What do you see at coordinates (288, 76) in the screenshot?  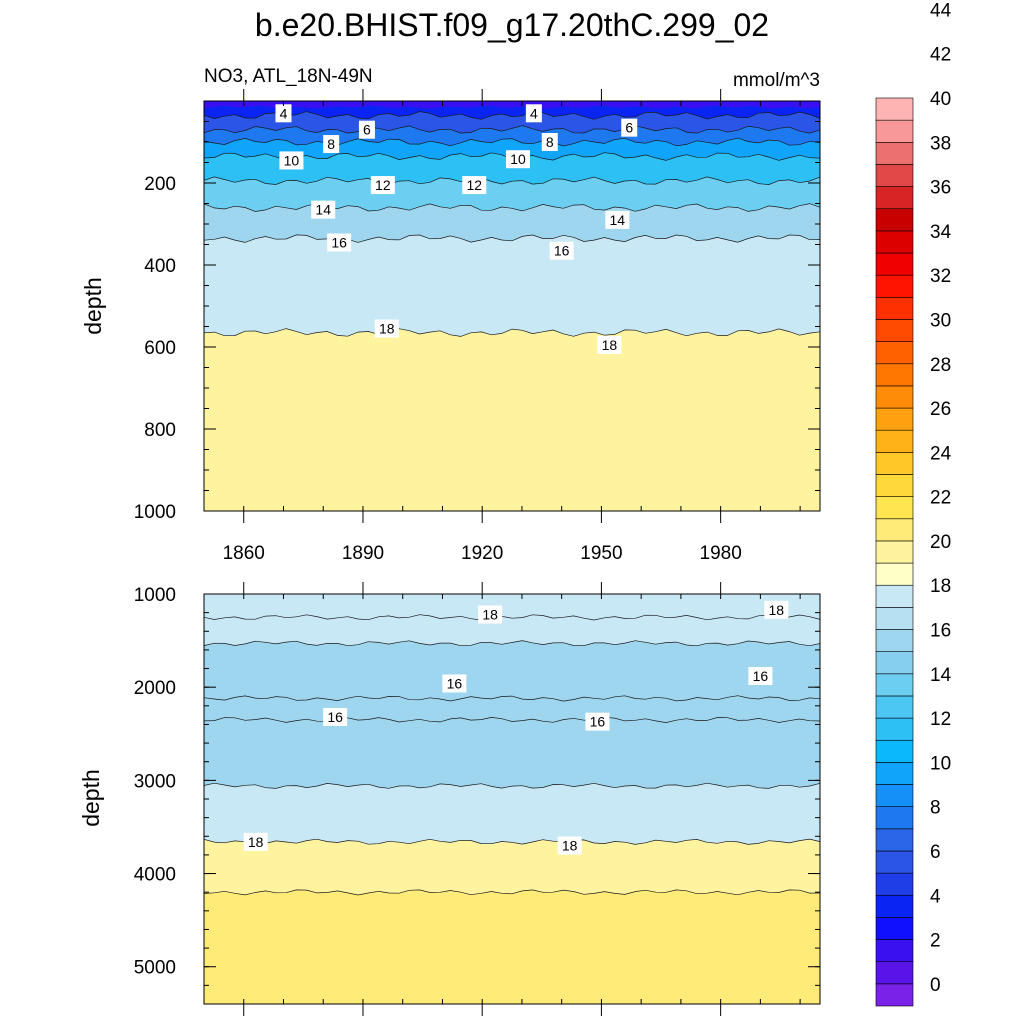 I see `variable-label: NO3, ATL_18N-49N` at bounding box center [288, 76].